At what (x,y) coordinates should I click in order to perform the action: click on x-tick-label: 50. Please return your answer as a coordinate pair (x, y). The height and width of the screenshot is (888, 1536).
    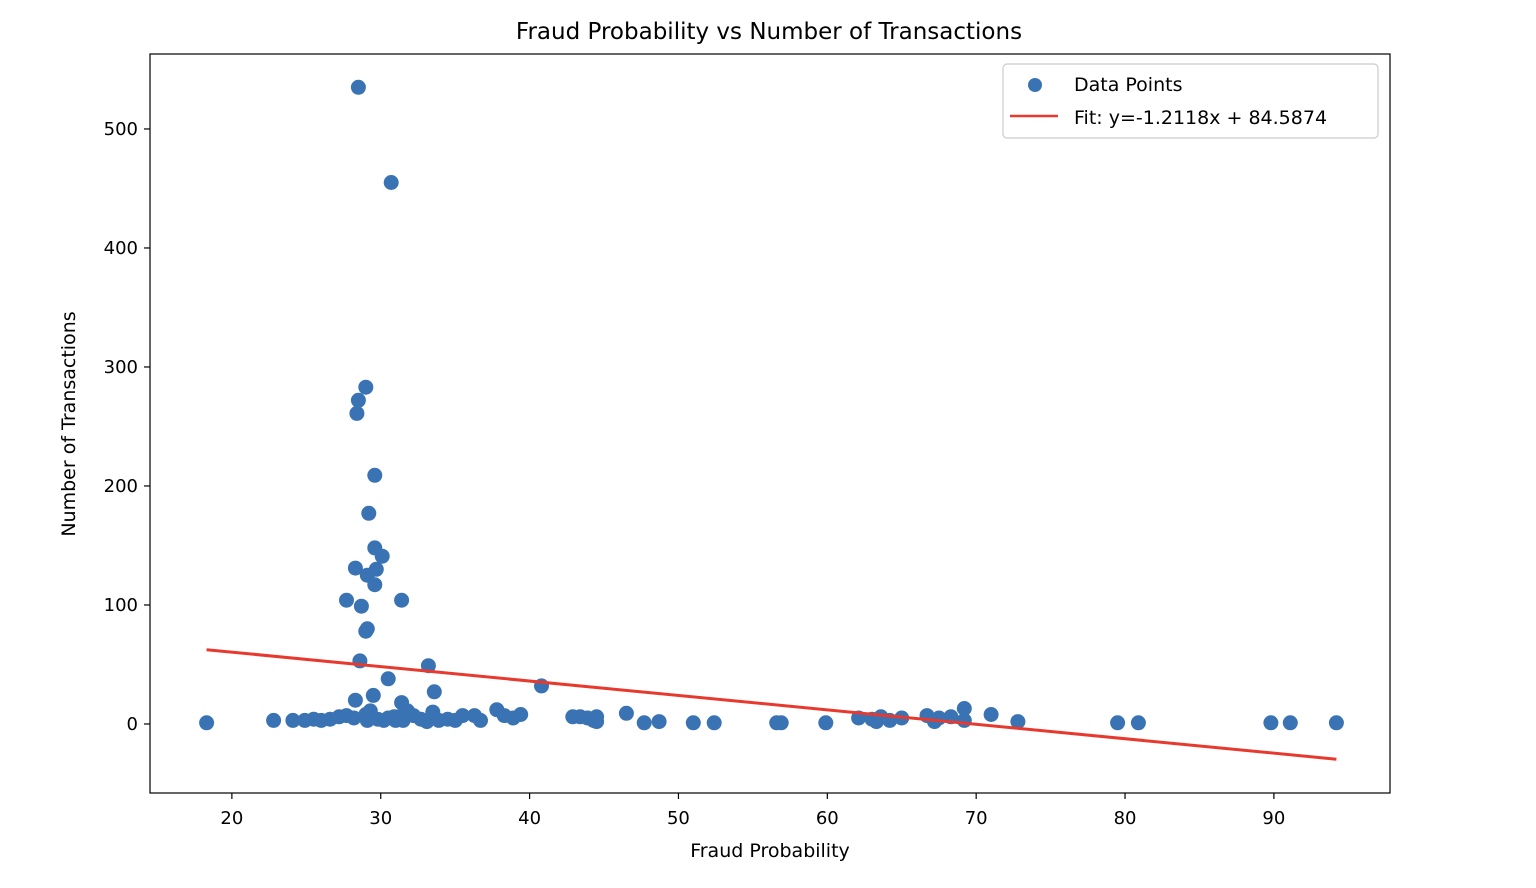
    Looking at the image, I should click on (678, 818).